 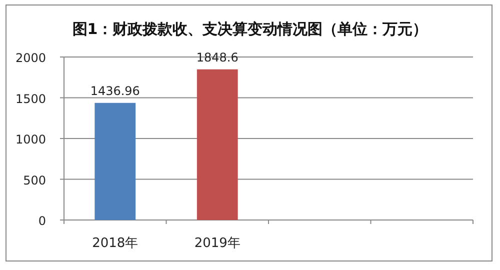 What do you see at coordinates (30, 58) in the screenshot?
I see `y-tick-label: 2000` at bounding box center [30, 58].